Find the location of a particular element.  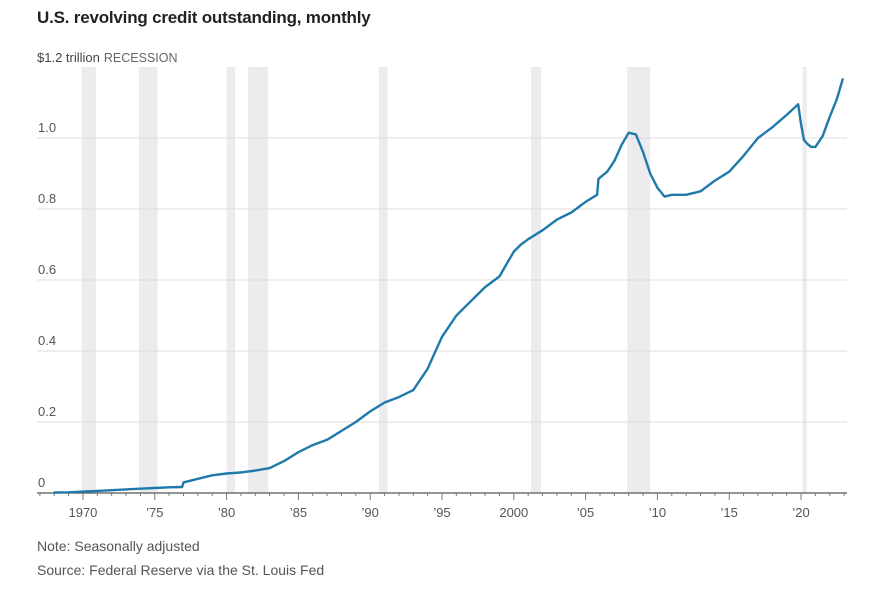

x-tick-label-4: ’90 is located at coordinates (370, 512).